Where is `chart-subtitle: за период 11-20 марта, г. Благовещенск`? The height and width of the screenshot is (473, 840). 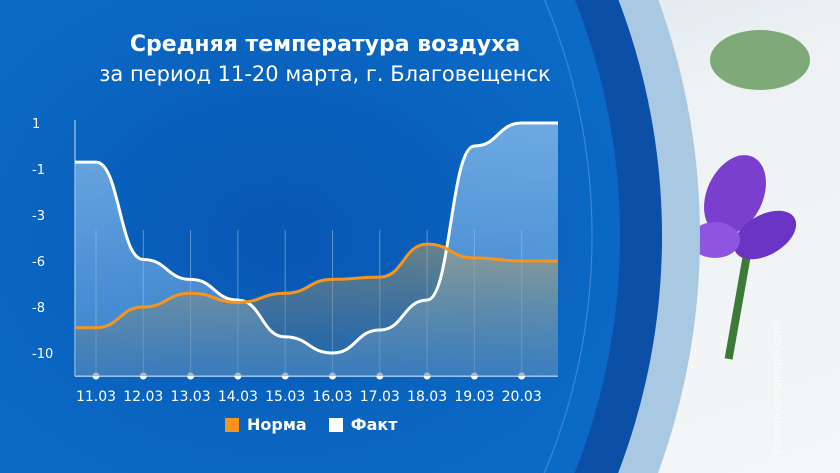
chart-subtitle: за период 11-20 марта, г. Благовещенск is located at coordinates (325, 74).